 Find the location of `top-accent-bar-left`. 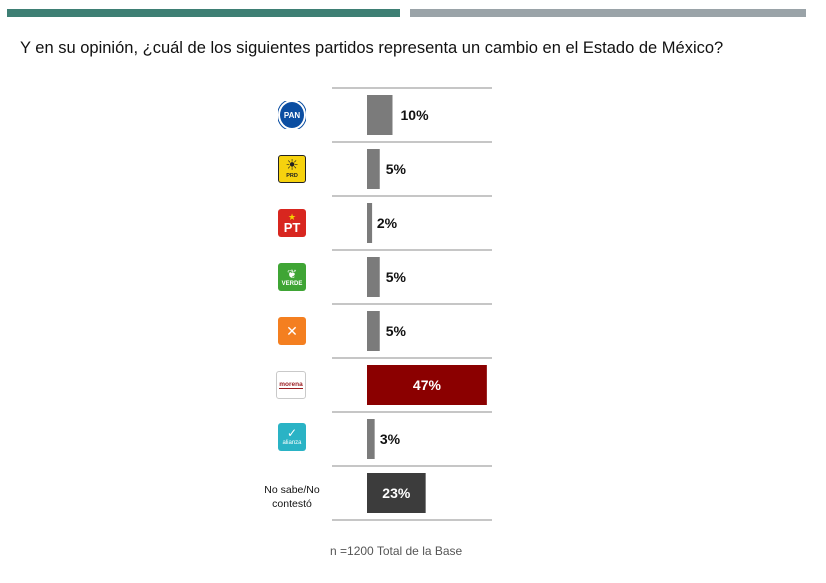

top-accent-bar-left is located at coordinates (203, 13).